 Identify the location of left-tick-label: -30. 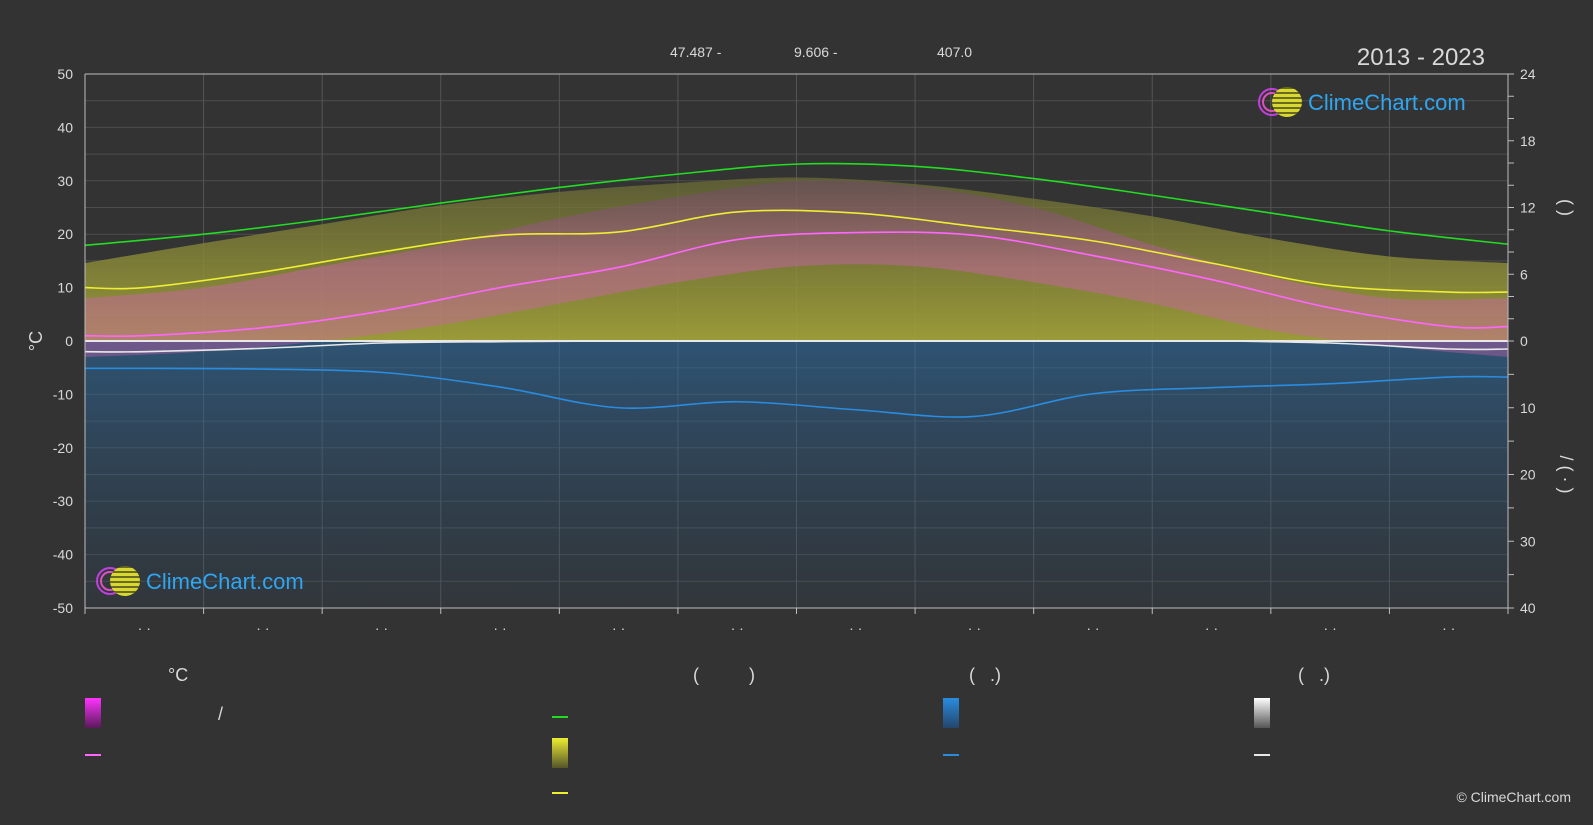
(63, 501).